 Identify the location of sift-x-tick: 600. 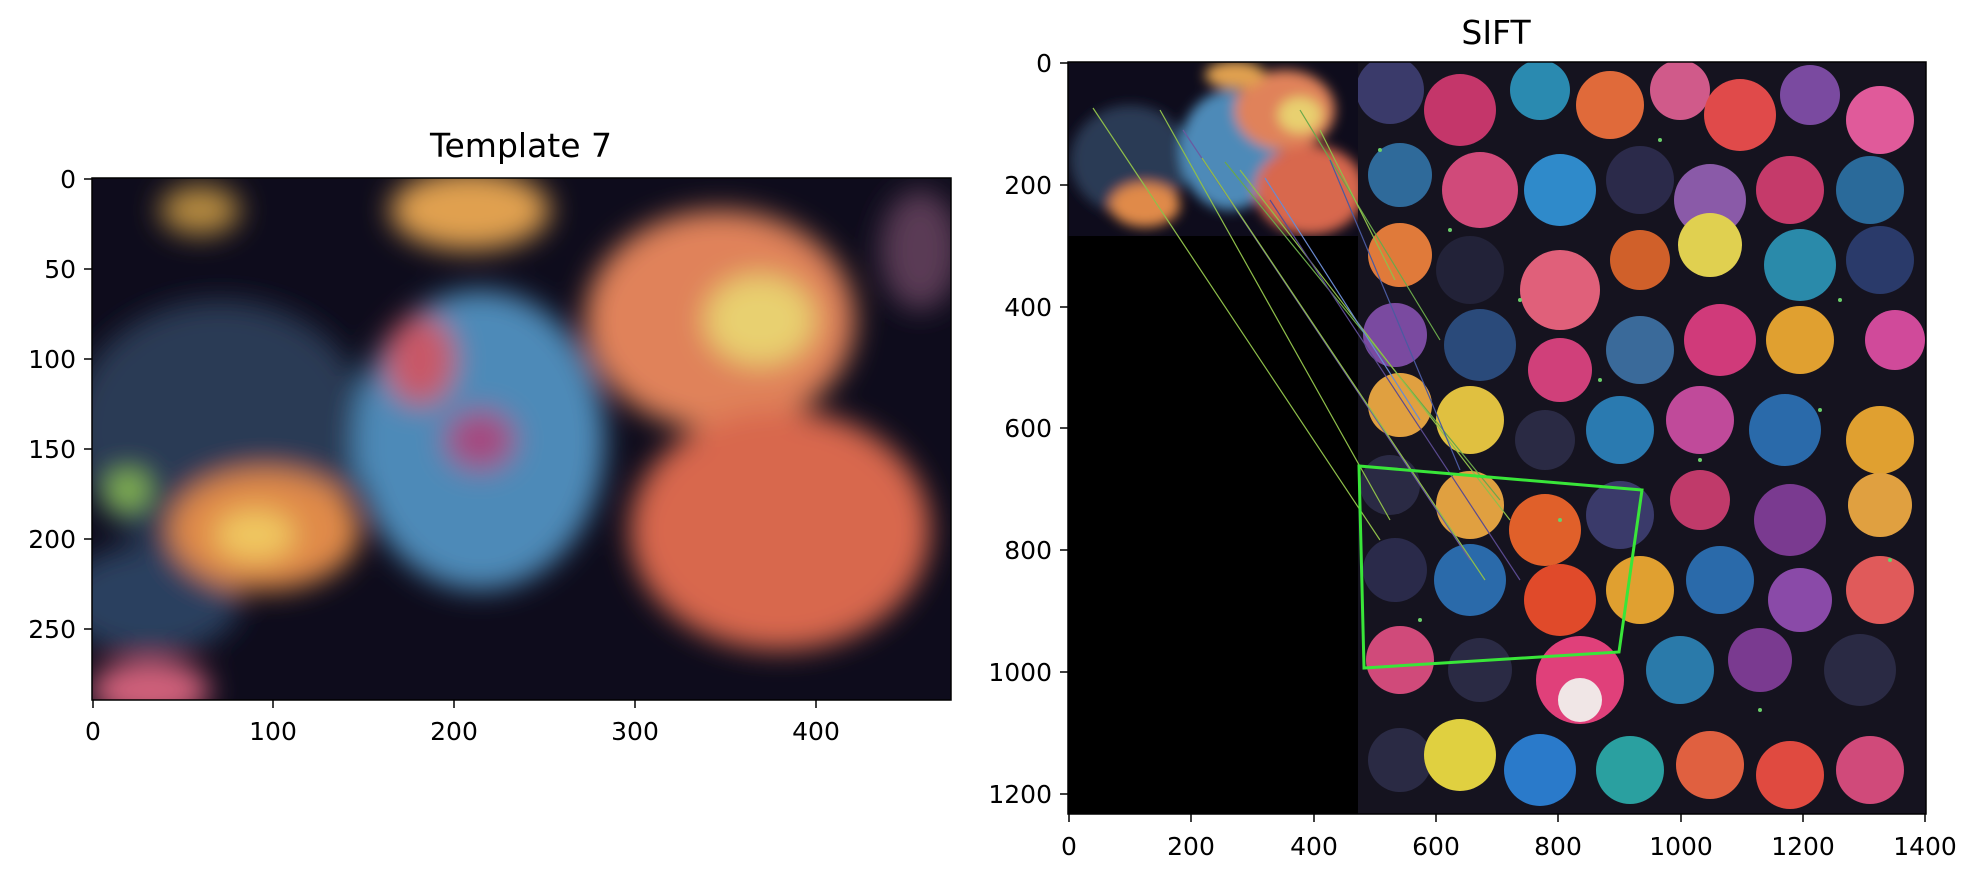
(1436, 846).